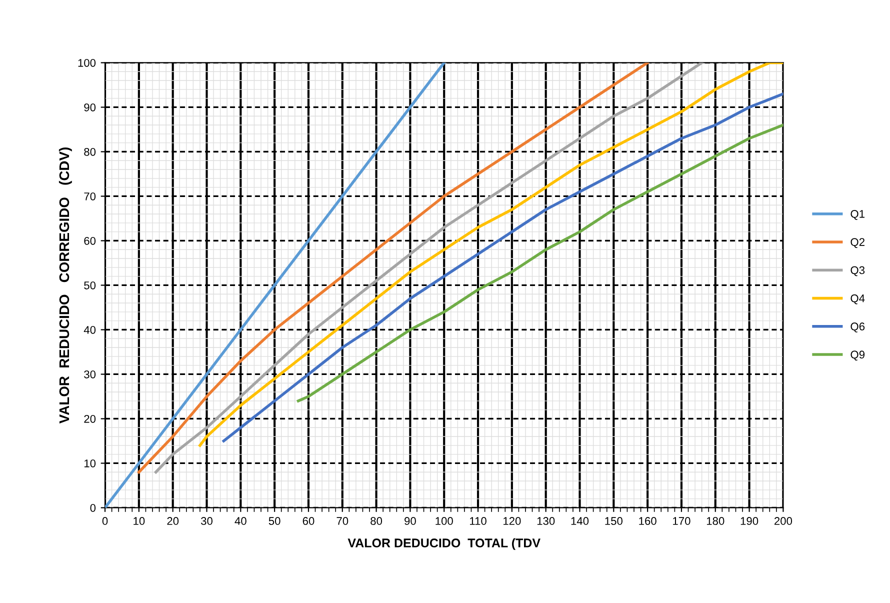 This screenshot has width=890, height=603. I want to click on x-tick-label: 40, so click(240, 521).